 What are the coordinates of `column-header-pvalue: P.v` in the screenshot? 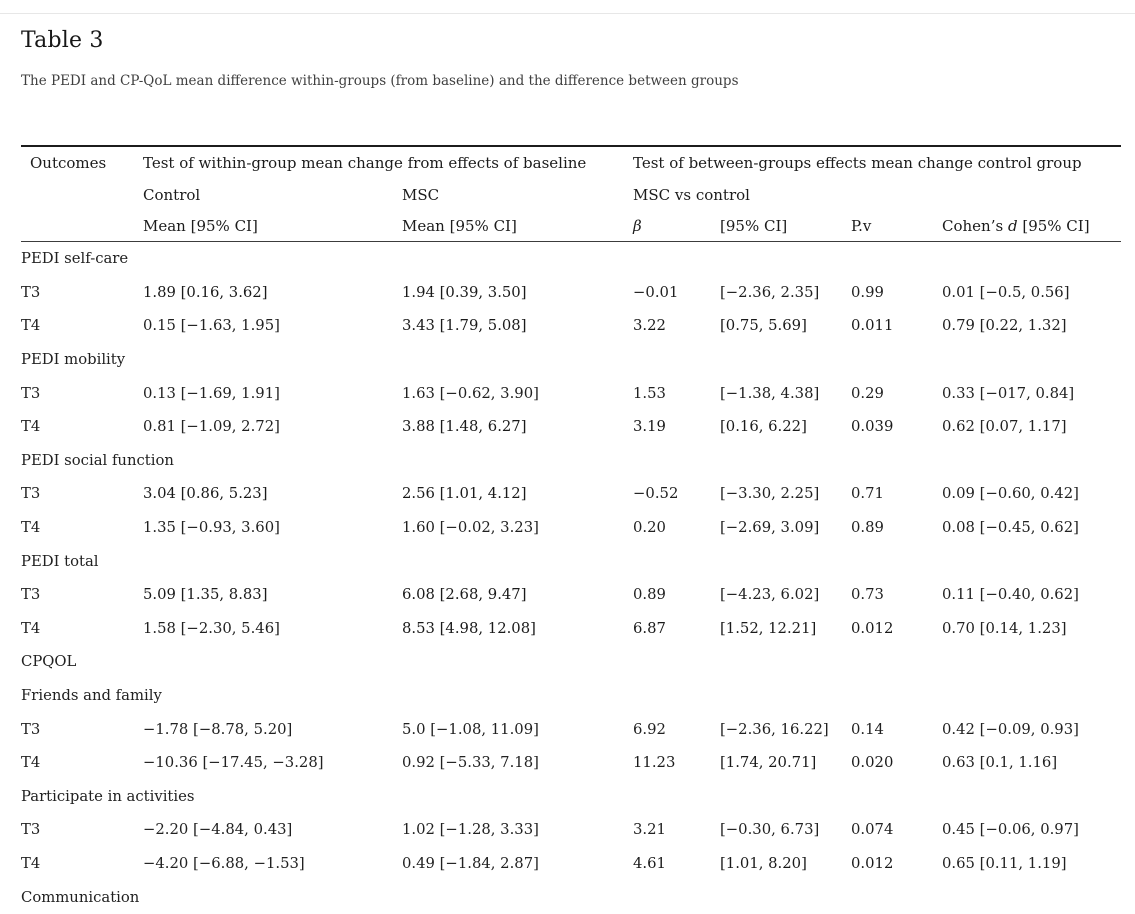 It's located at (897, 226).